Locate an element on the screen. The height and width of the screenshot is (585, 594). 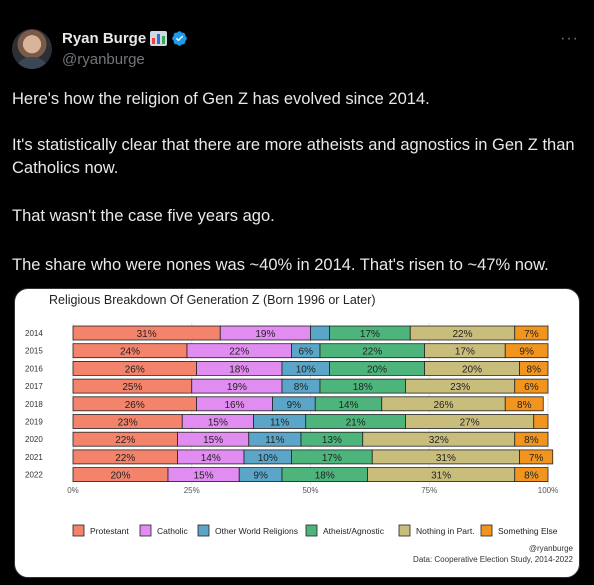
legend-label: Nothing in Part. is located at coordinates (445, 531).